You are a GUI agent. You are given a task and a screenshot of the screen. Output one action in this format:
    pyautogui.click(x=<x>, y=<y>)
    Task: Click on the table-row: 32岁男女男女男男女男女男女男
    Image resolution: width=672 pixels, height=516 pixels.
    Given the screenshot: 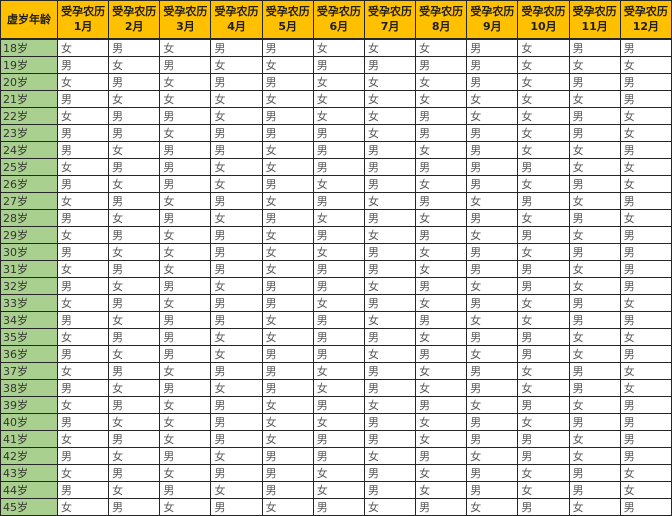 What is the action you would take?
    pyautogui.click(x=336, y=285)
    